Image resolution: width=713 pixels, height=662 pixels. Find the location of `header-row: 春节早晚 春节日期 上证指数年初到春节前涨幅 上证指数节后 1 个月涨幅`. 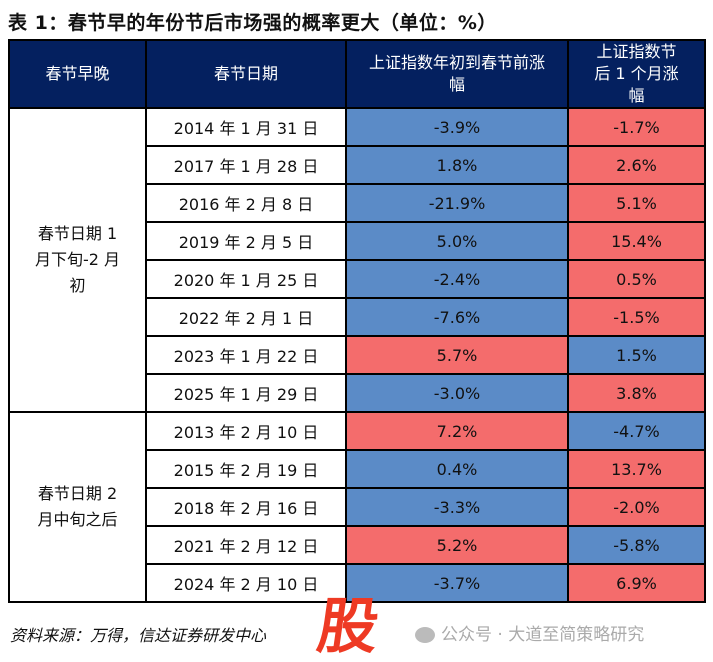

header-row: 春节早晚 春节日期 上证指数年初到春节前涨幅 上证指数节后 1 个月涨幅 is located at coordinates (357, 74).